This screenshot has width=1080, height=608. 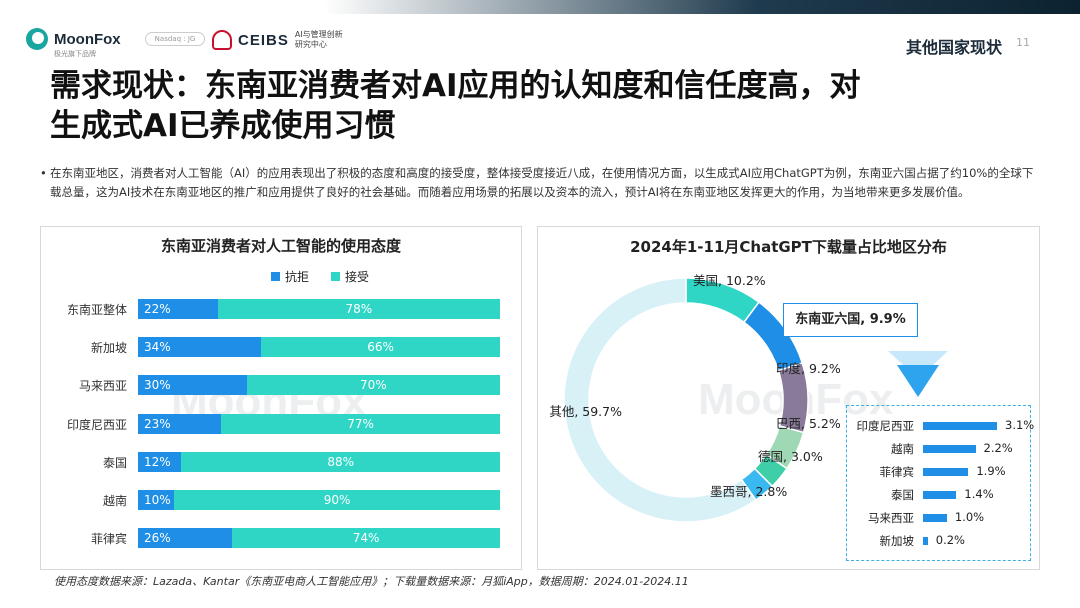 I want to click on sea-country-label: 越南, so click(x=902, y=449).